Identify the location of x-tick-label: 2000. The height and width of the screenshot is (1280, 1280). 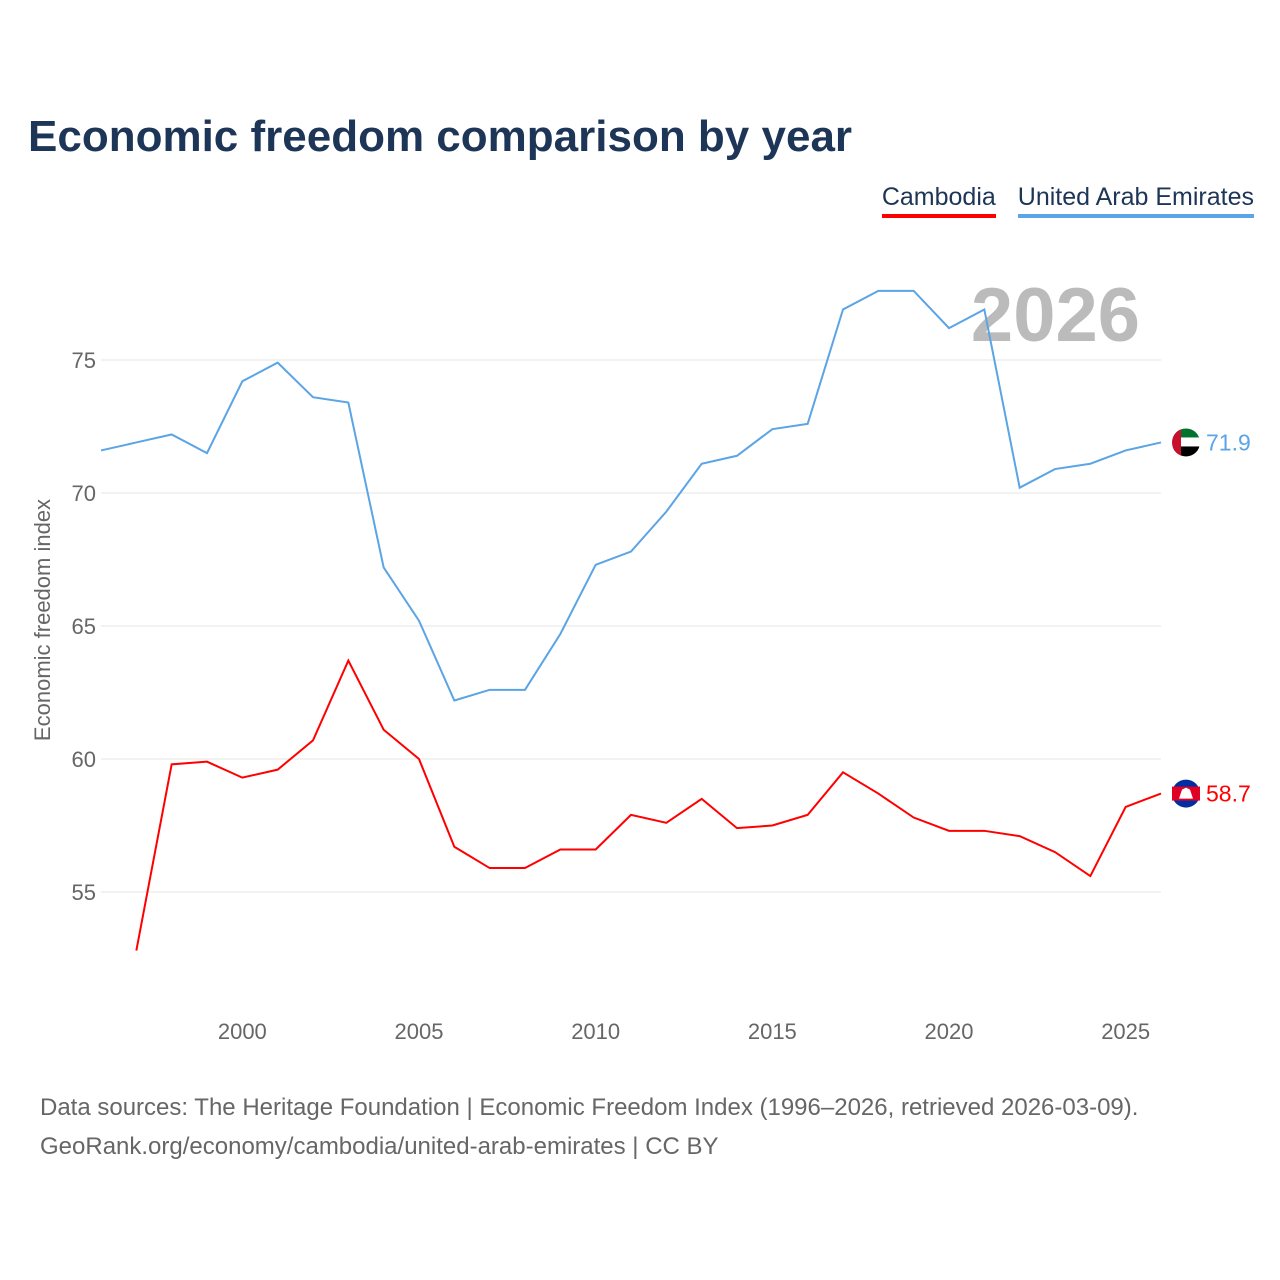
(242, 1031).